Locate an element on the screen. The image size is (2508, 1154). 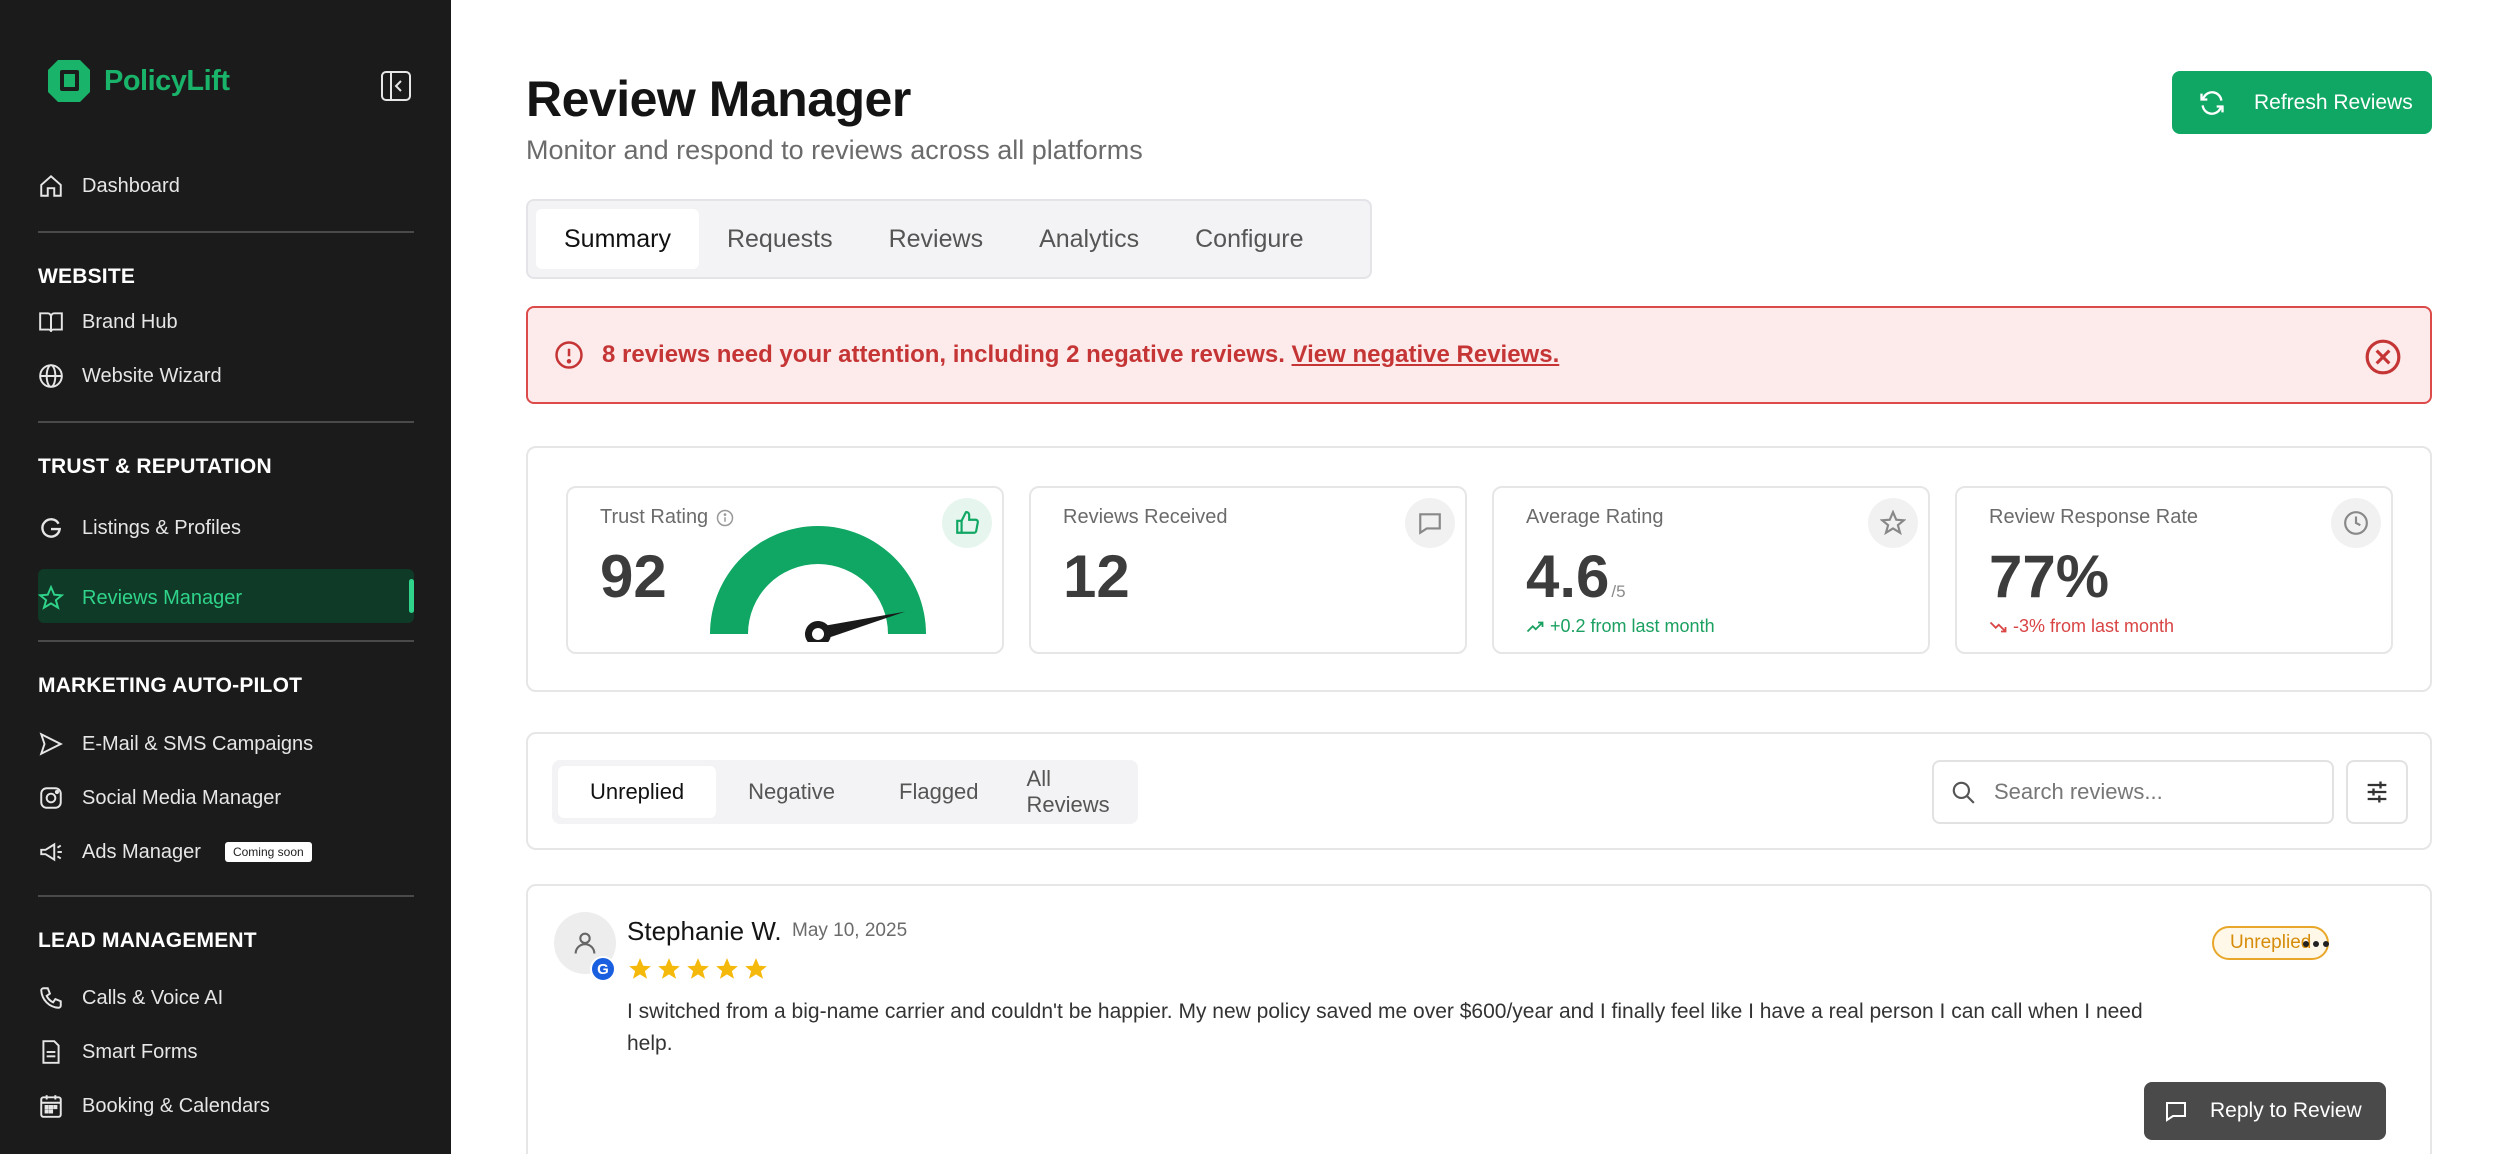
sidebar-item-calls: Calls & Voice AI is located at coordinates (130, 998).